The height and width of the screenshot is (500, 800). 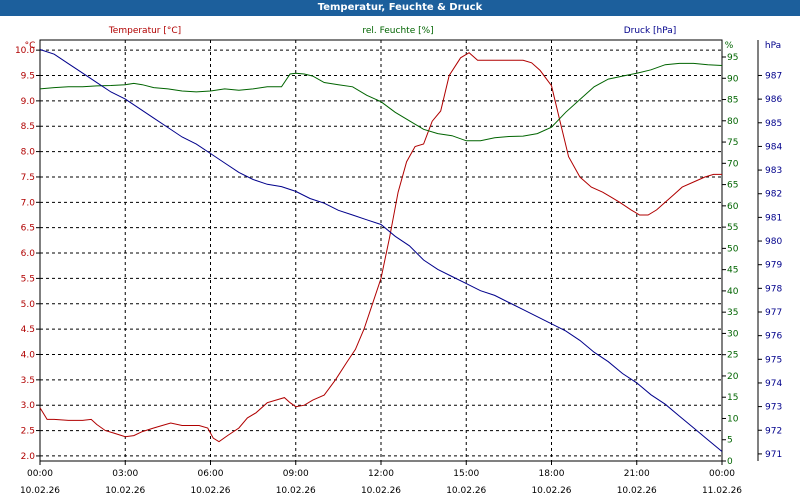 What do you see at coordinates (30, 46) in the screenshot?
I see `temperature-unit: °C` at bounding box center [30, 46].